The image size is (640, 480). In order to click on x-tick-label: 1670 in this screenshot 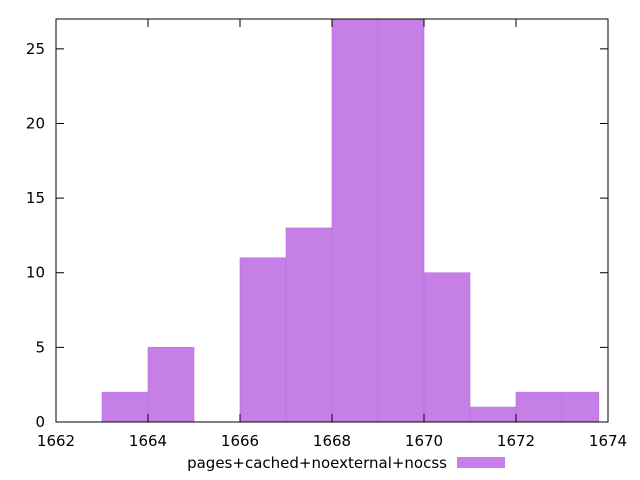, I will do `click(424, 441)`.